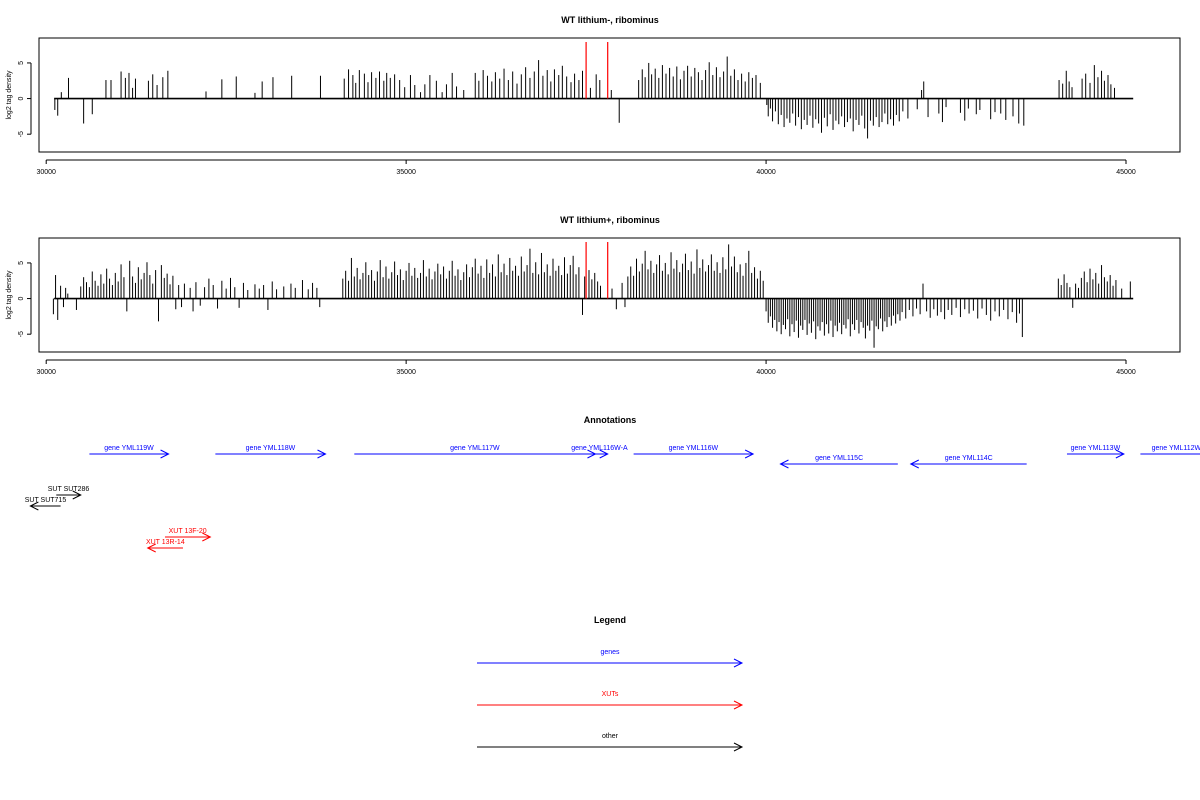 The height and width of the screenshot is (800, 1200). What do you see at coordinates (475, 448) in the screenshot?
I see `annotation-label: gene YML117W` at bounding box center [475, 448].